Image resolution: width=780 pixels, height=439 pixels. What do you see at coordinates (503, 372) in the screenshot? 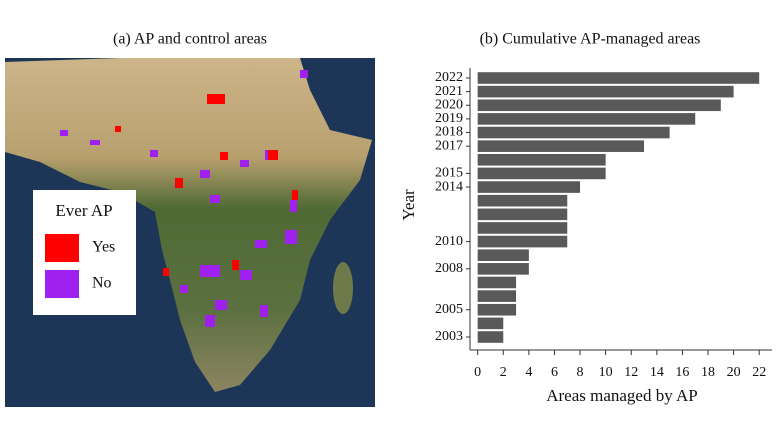
I see `x-tick-label: 2` at bounding box center [503, 372].